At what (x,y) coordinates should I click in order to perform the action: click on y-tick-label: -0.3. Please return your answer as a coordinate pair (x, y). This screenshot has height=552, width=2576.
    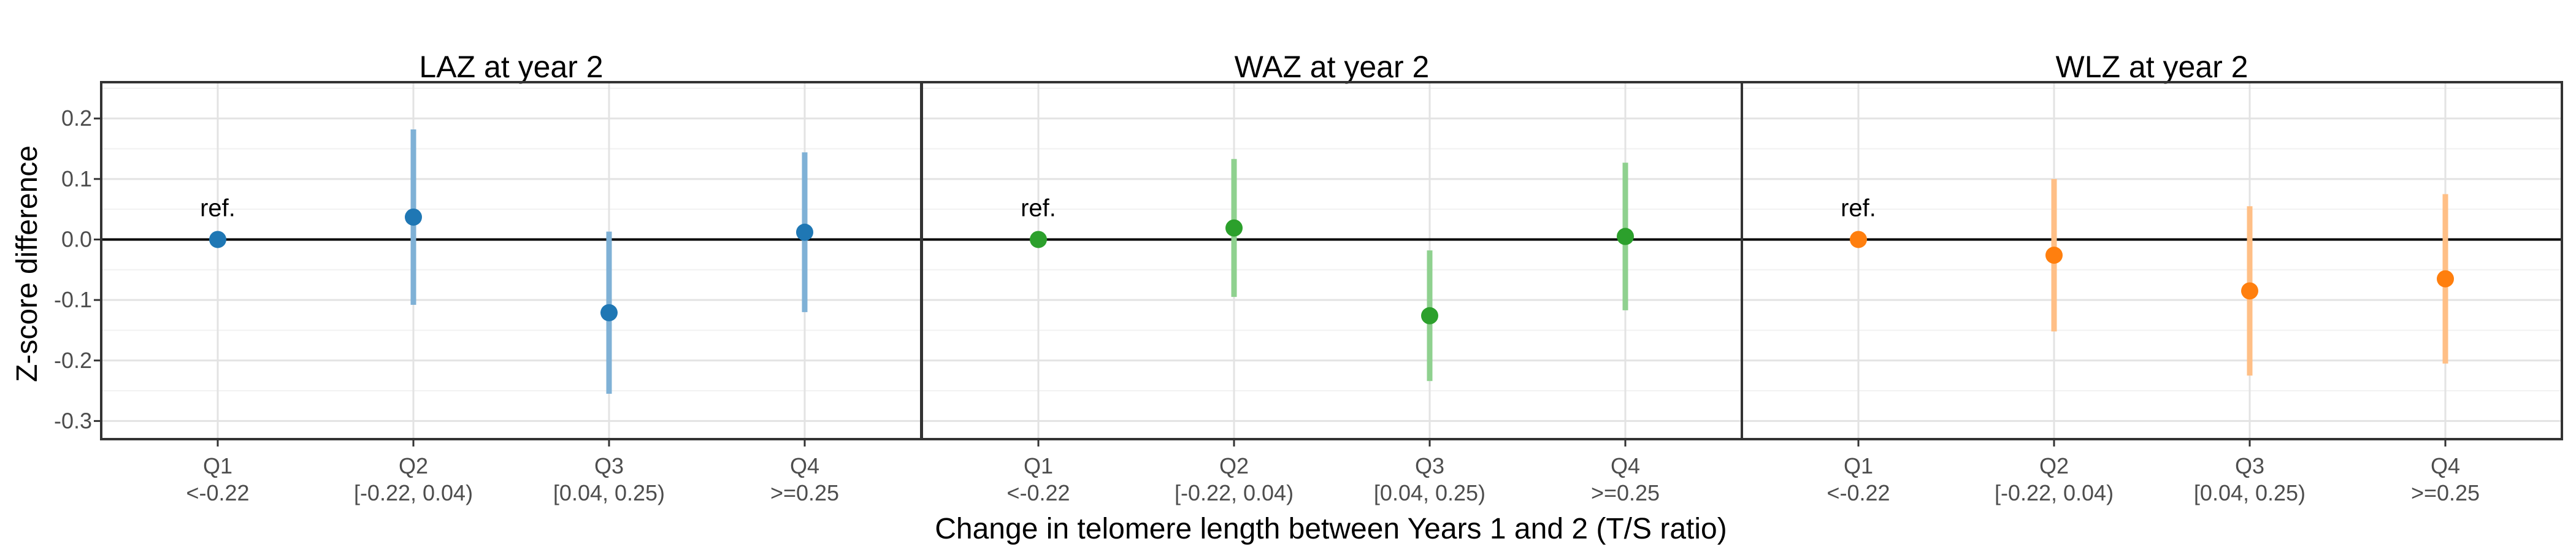
    Looking at the image, I should click on (73, 420).